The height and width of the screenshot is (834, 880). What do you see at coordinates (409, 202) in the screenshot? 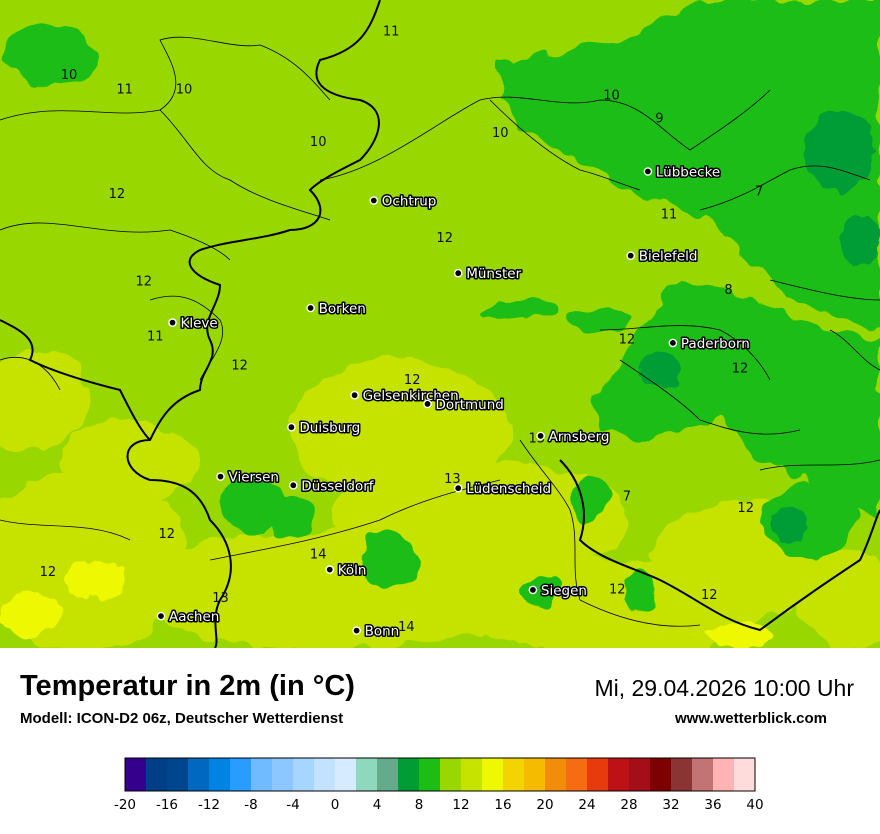
I see `city-label: Ochtrup` at bounding box center [409, 202].